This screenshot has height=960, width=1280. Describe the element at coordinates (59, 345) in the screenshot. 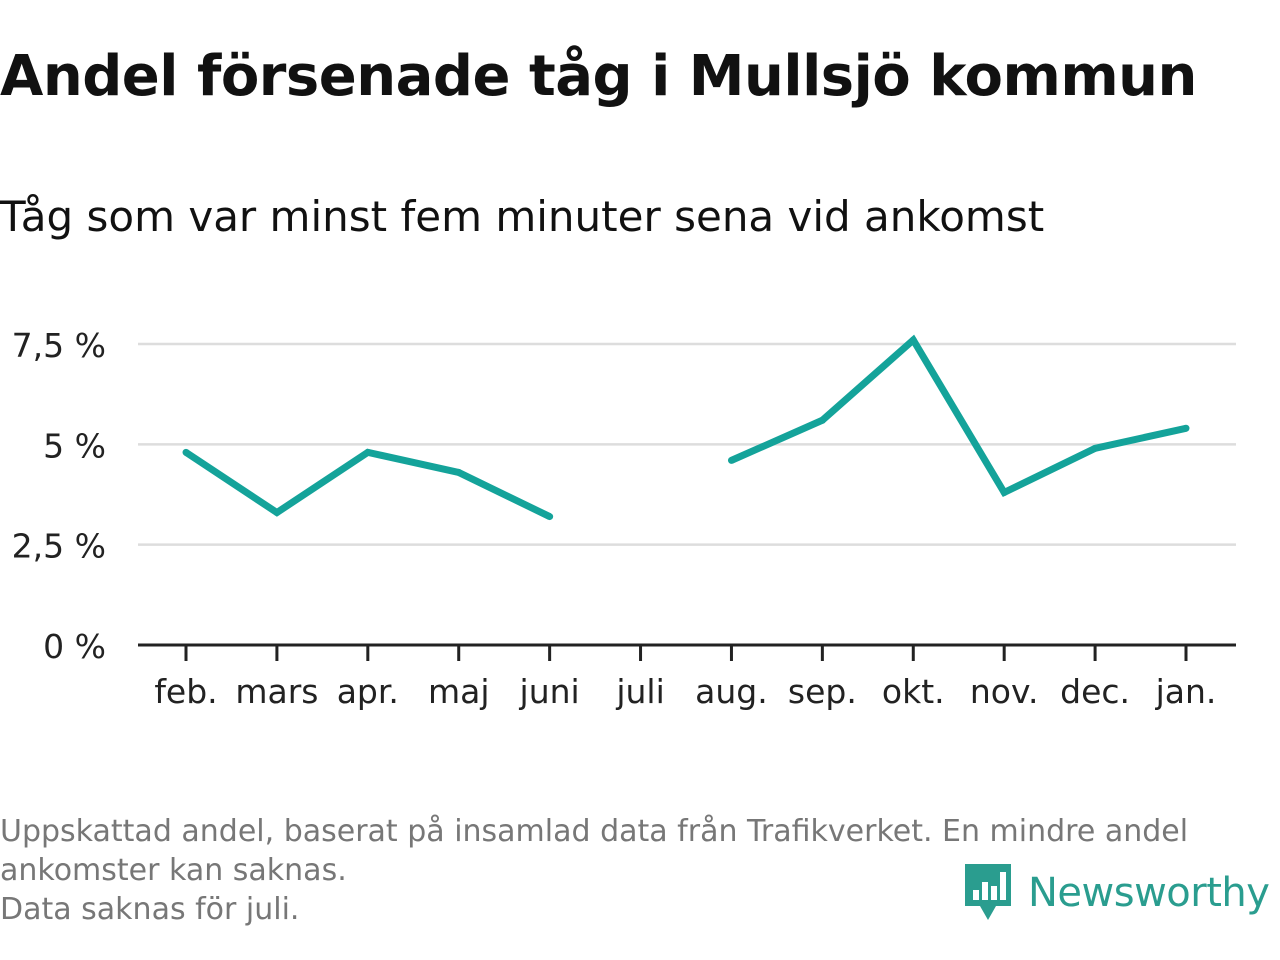

I see `y-tick-label: 7,5 %` at that location.